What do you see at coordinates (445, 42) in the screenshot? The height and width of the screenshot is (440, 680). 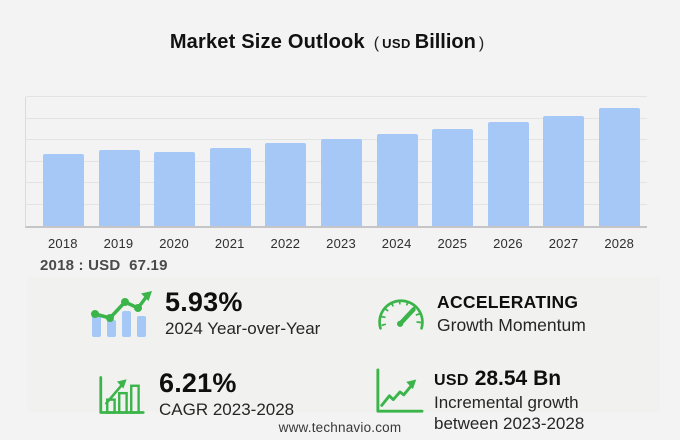 I see `unit-label: Billion` at bounding box center [445, 42].